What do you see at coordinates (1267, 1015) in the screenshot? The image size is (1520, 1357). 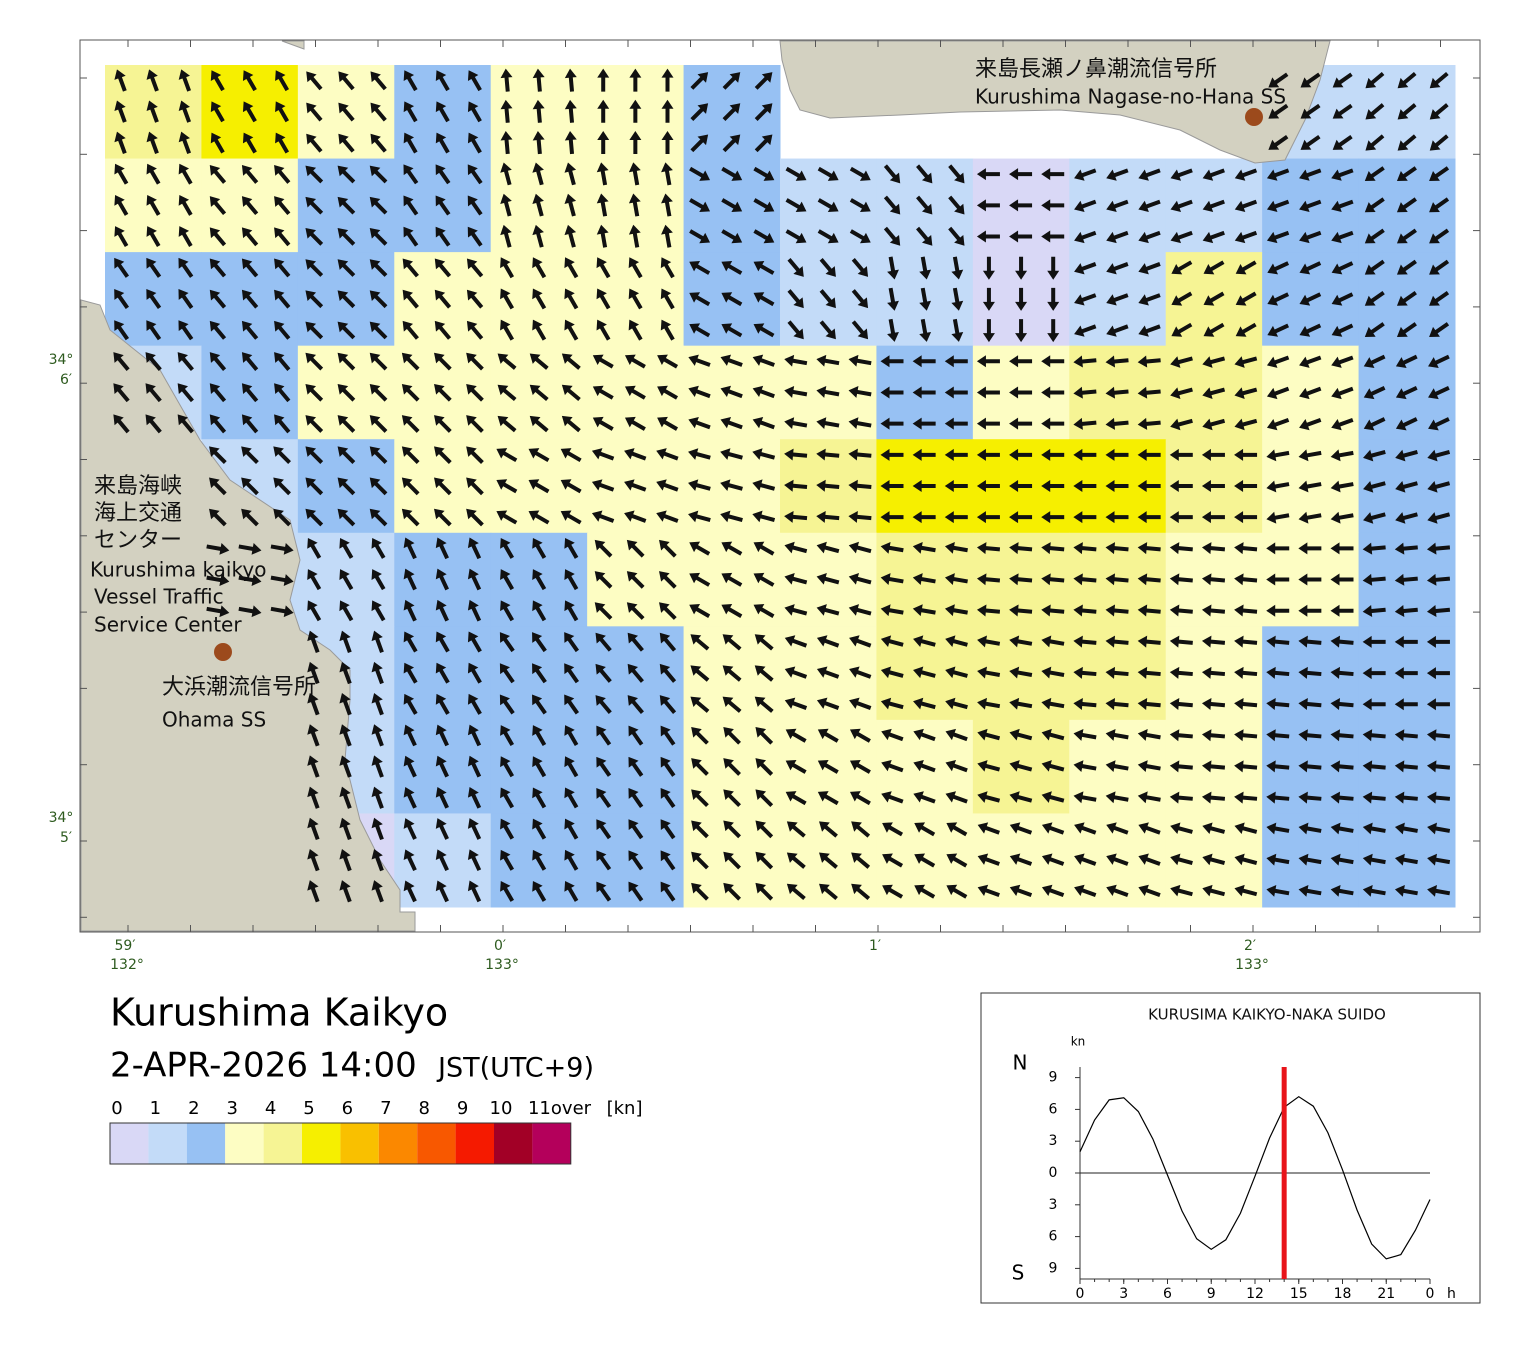 I see `chart-title: KURUSIMA KAIKYO-NAKA SUIDO` at bounding box center [1267, 1015].